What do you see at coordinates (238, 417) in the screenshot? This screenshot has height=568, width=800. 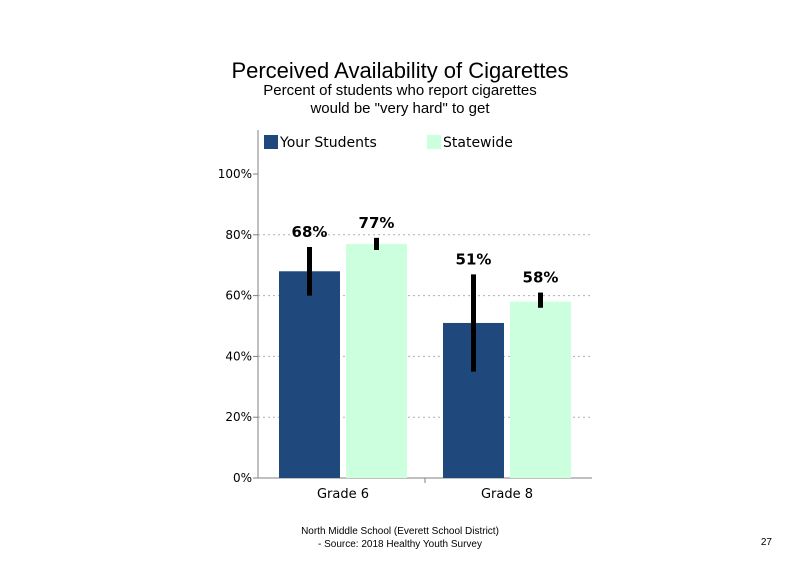 I see `y-tick-label-20: 20%` at bounding box center [238, 417].